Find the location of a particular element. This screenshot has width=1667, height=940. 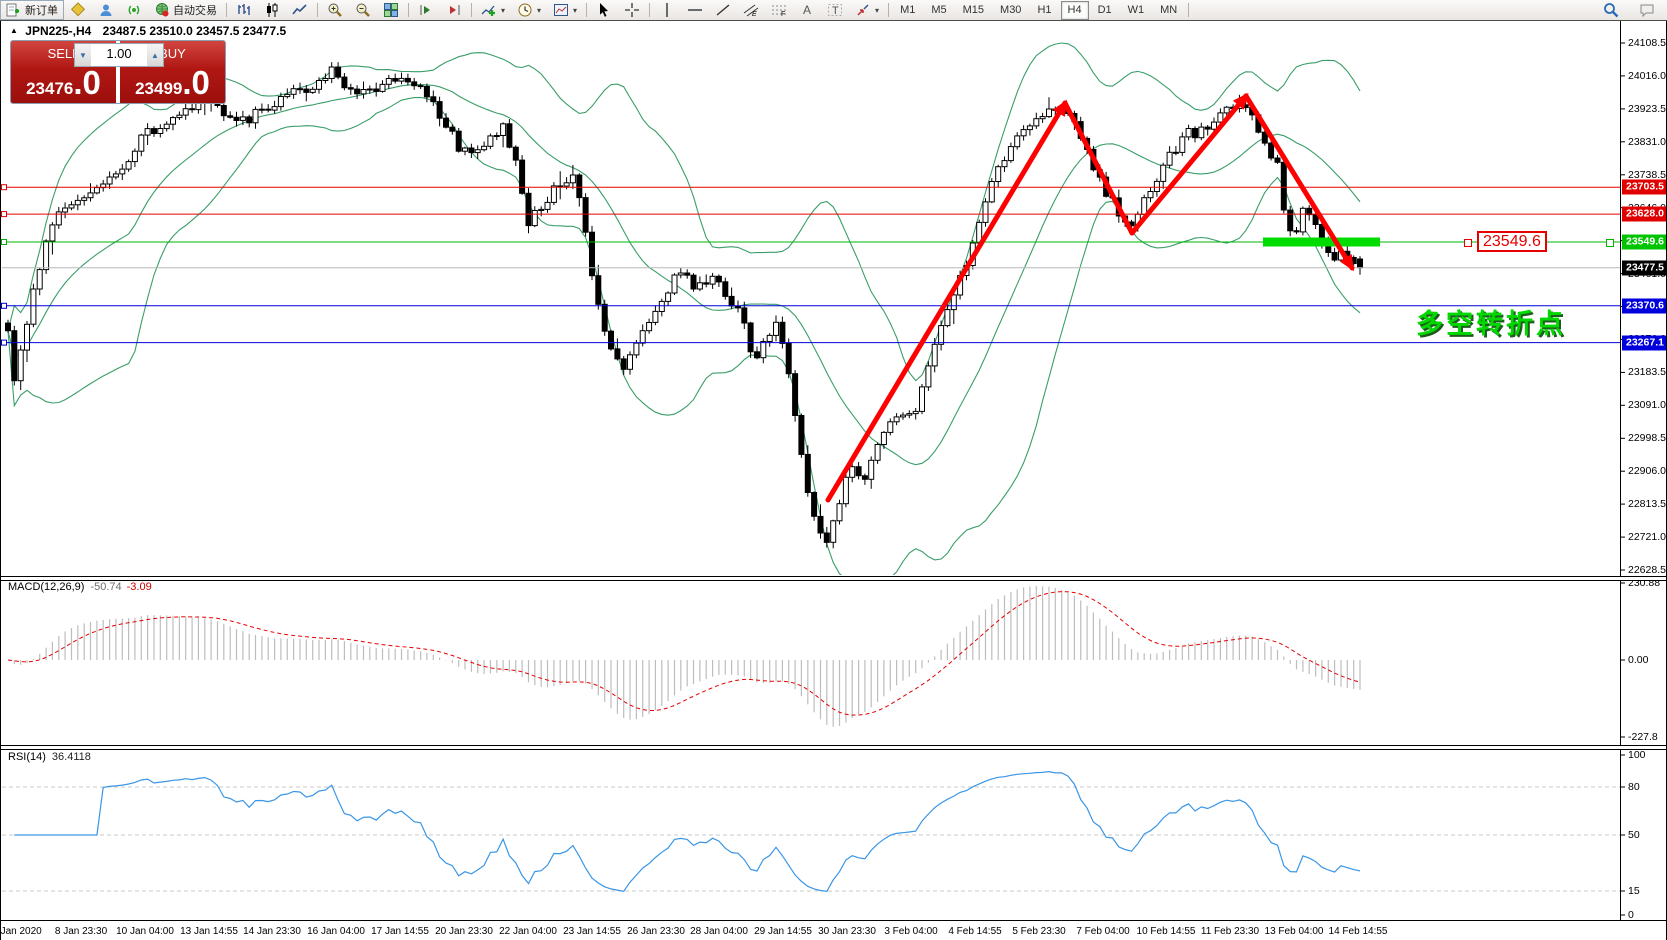

timeframe-d1-button: D1 is located at coordinates (1104, 9).